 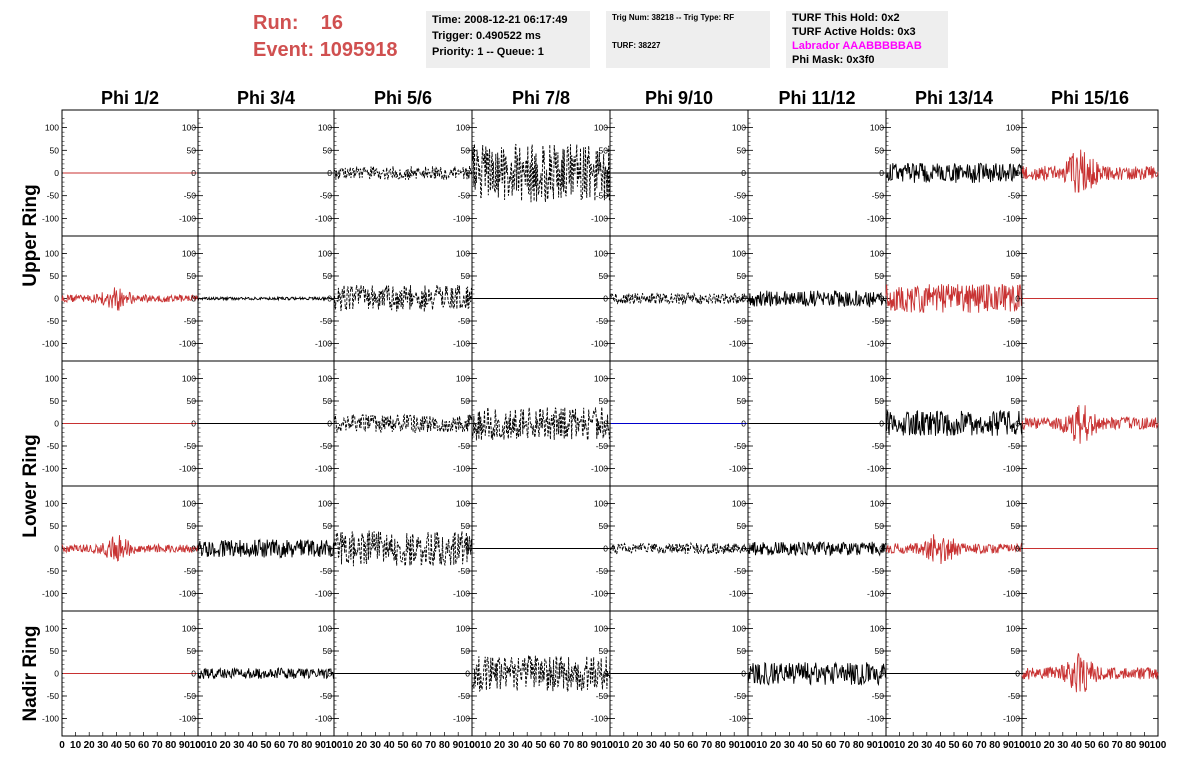 What do you see at coordinates (325, 37) in the screenshot?
I see `run-event-header: Run: 16 Event: 1095918` at bounding box center [325, 37].